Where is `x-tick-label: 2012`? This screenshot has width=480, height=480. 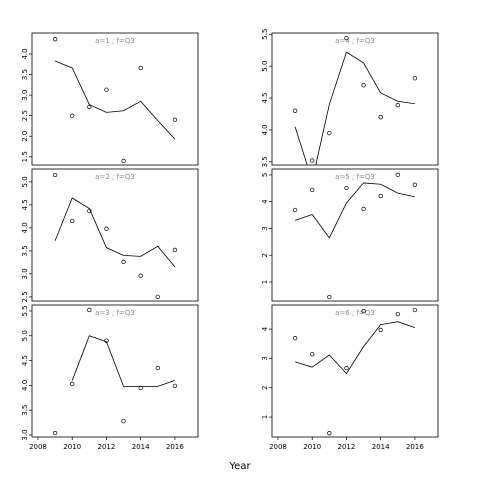 x-tick-label: 2012 is located at coordinates (107, 447).